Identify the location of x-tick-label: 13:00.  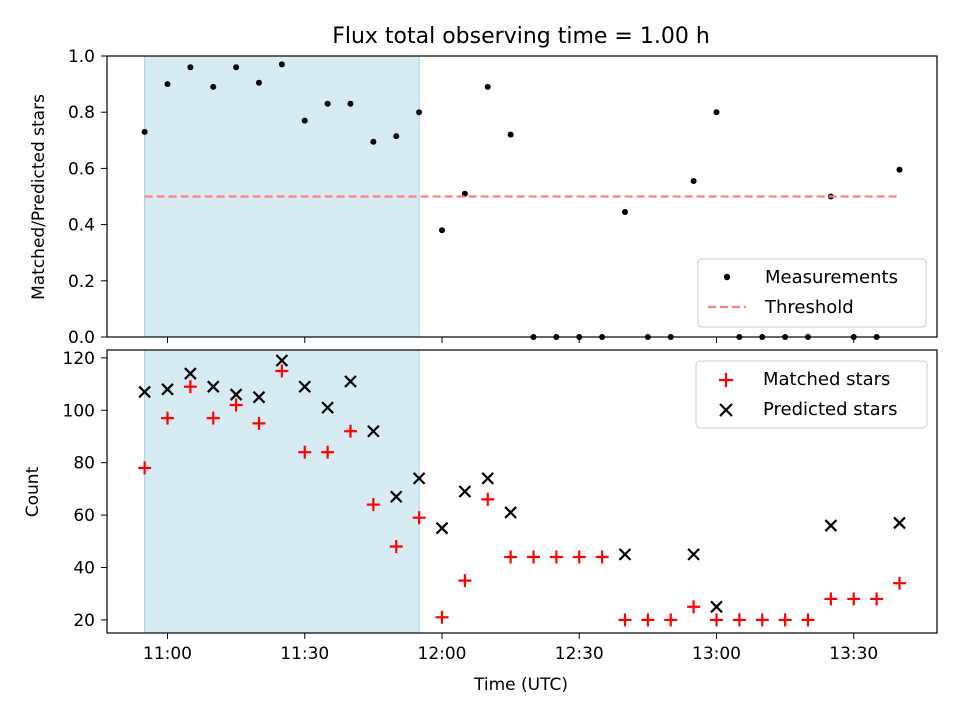
(716, 654).